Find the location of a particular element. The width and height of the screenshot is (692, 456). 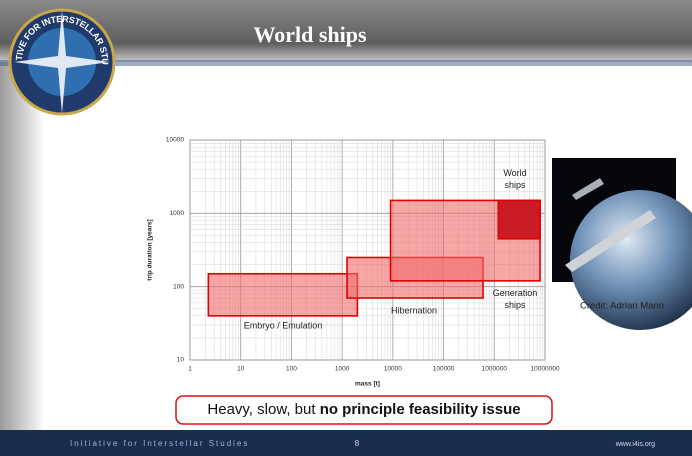

x-tick-label: 100000 is located at coordinates (444, 369).